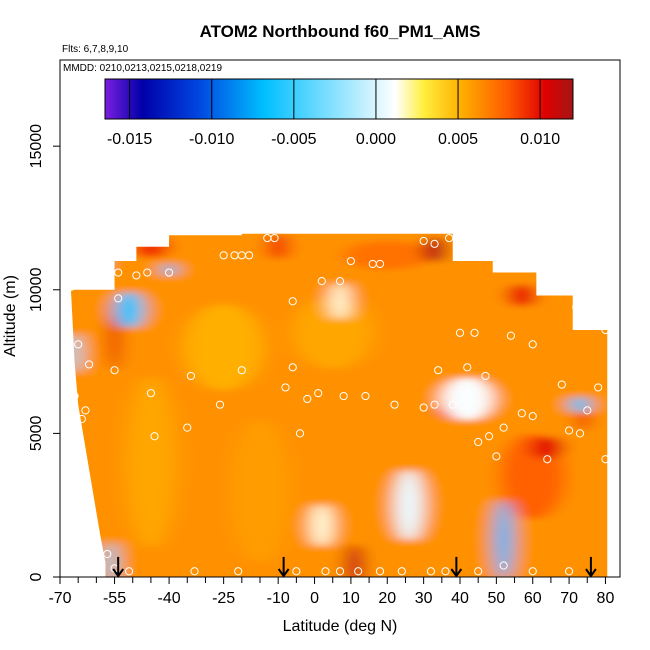  I want to click on x-tick-label: -25, so click(223, 598).